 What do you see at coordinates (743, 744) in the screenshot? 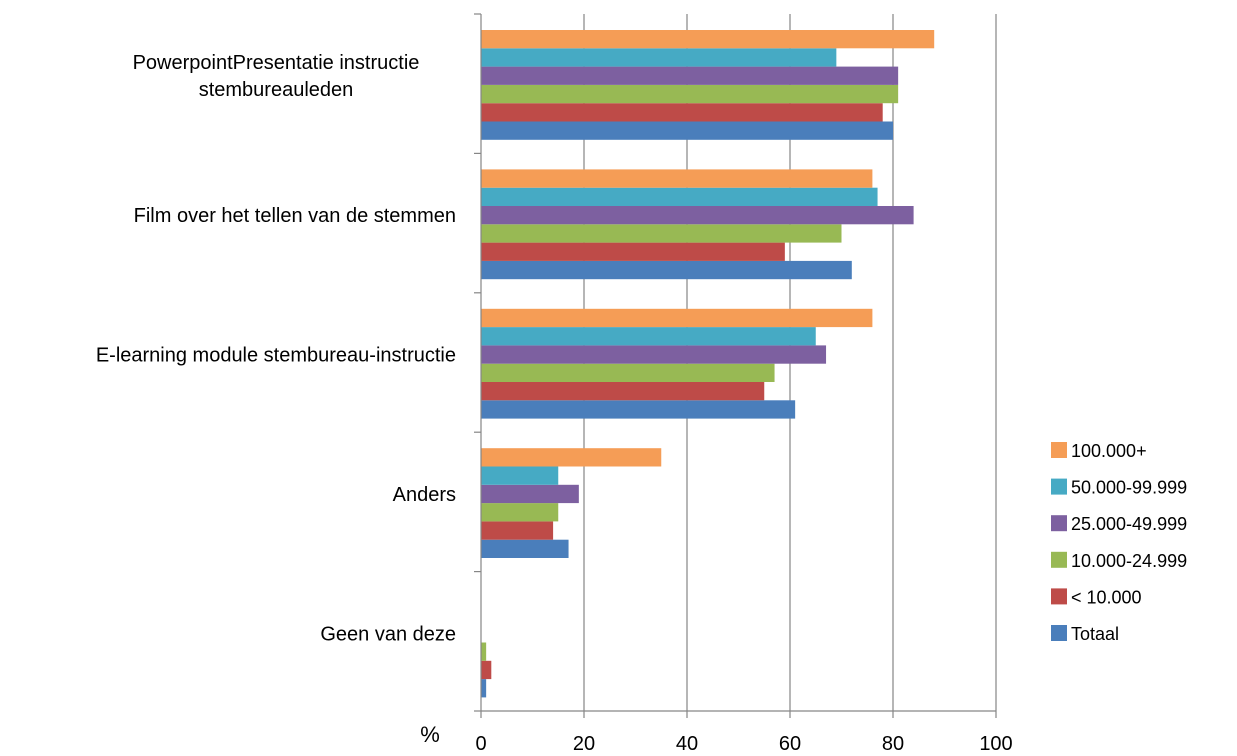
I see `tick-labels: 0 20 40 60 80 100` at bounding box center [743, 744].